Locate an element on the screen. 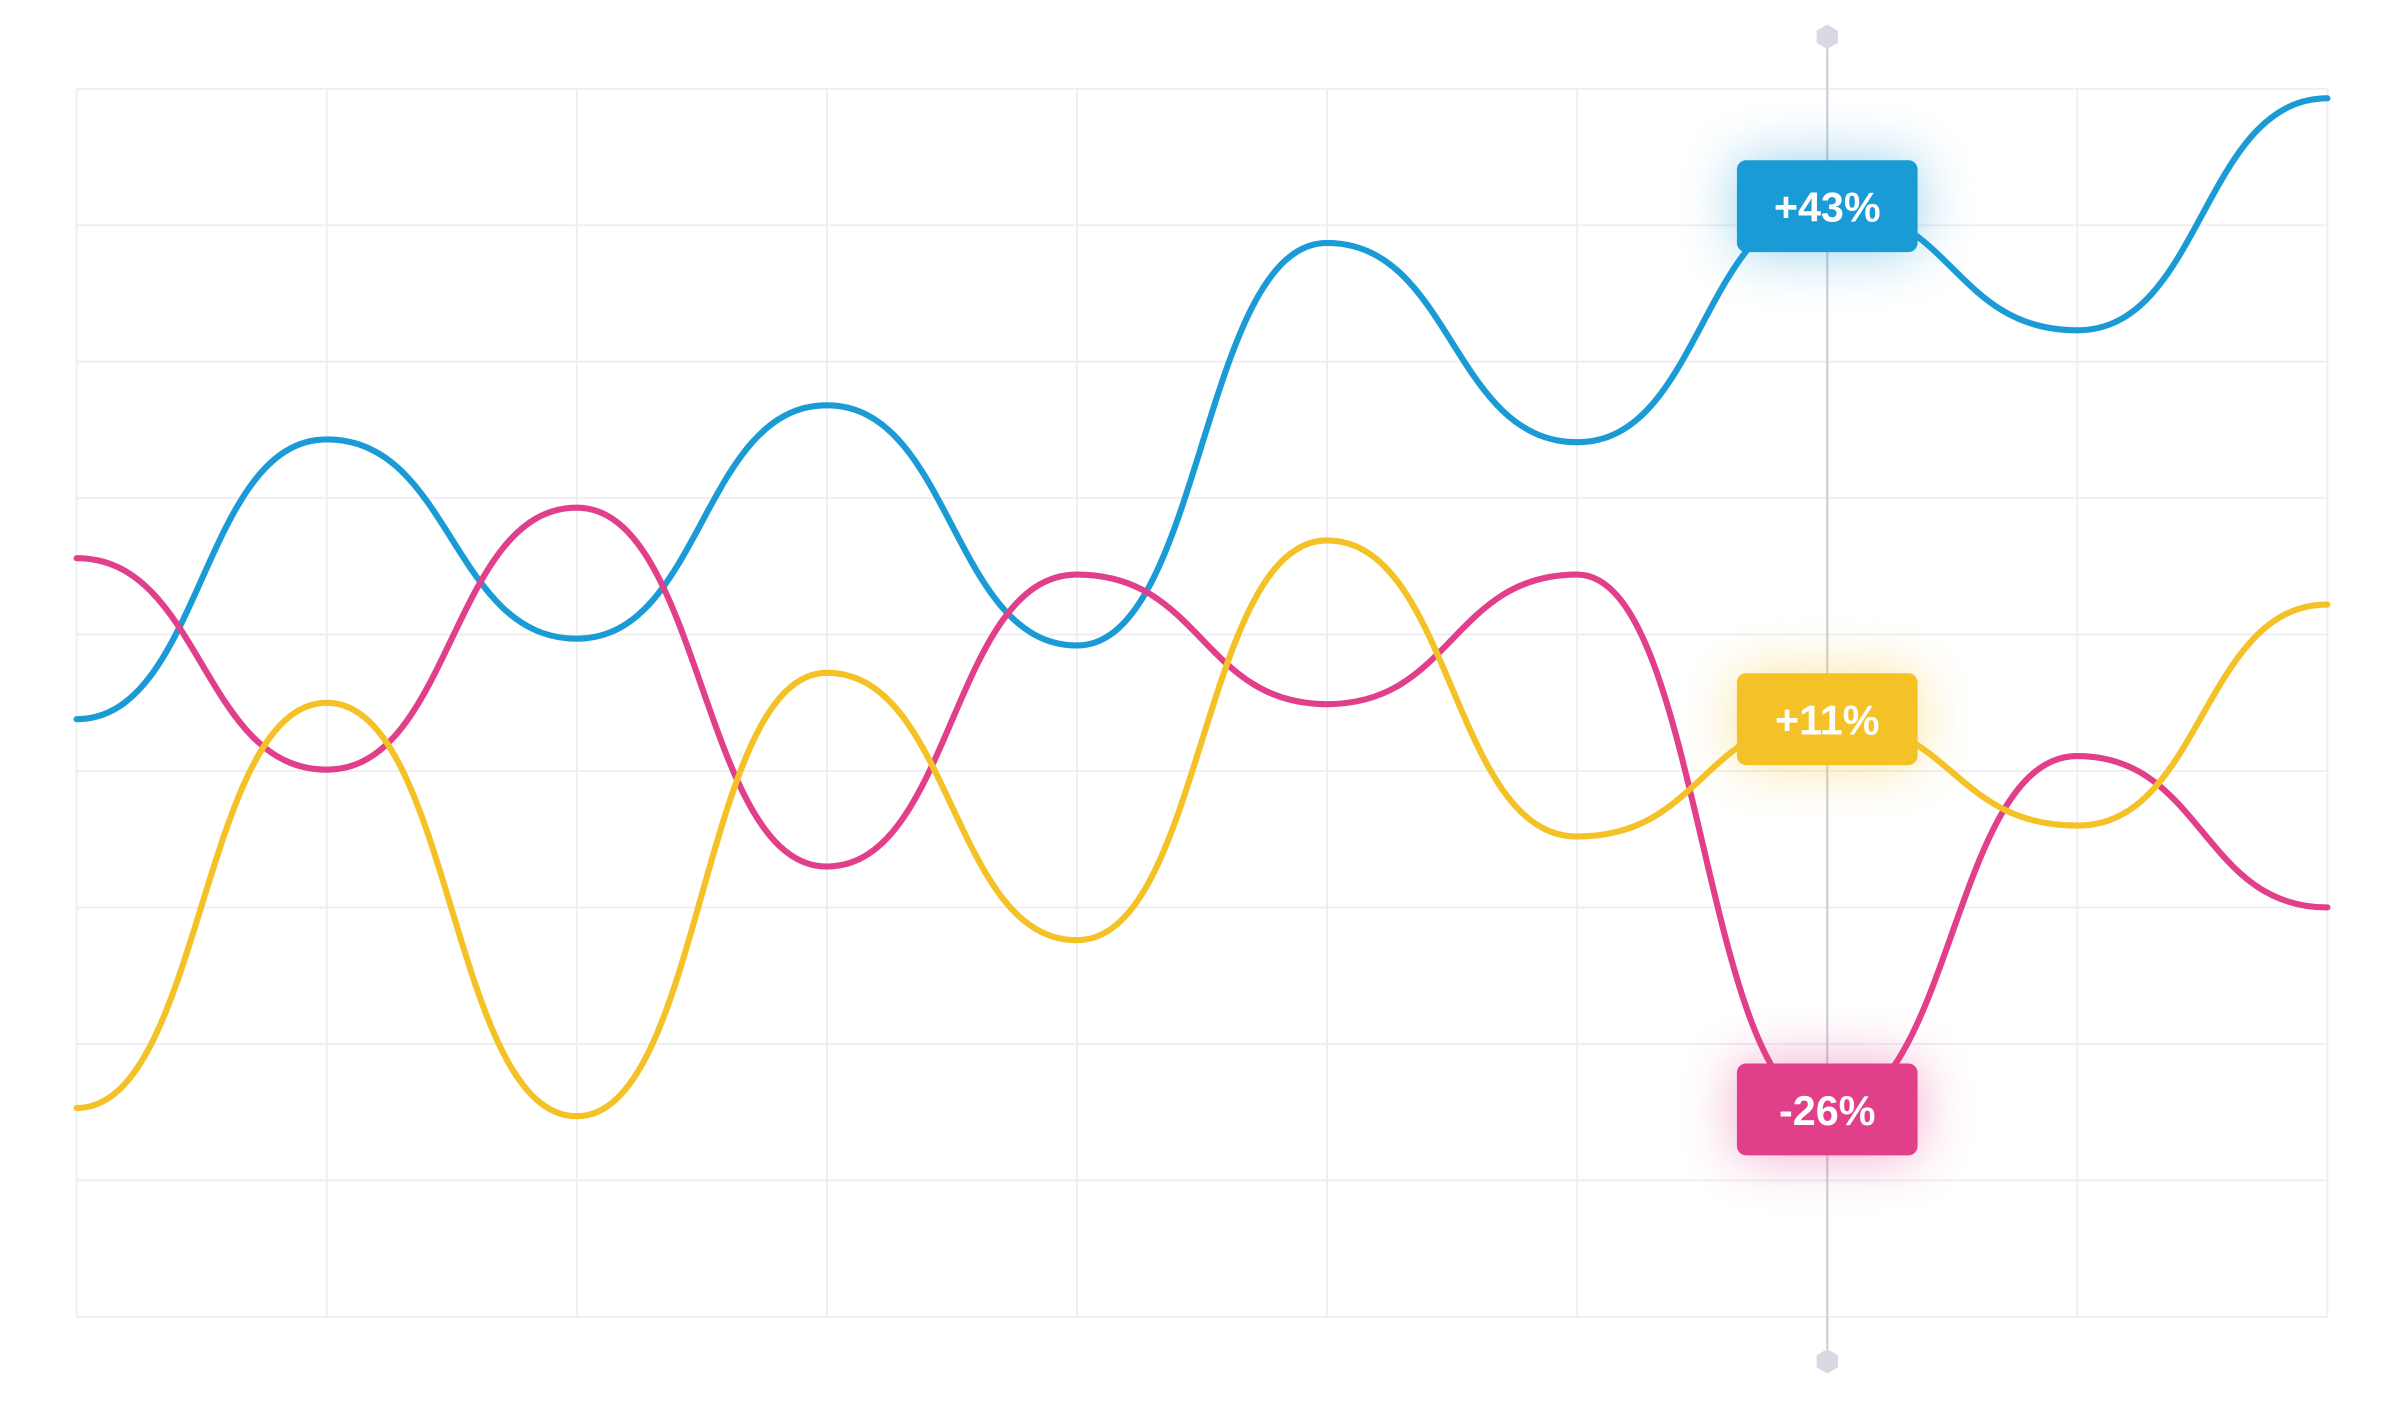  callouts: +43% -26% +11% is located at coordinates (1827, 658).